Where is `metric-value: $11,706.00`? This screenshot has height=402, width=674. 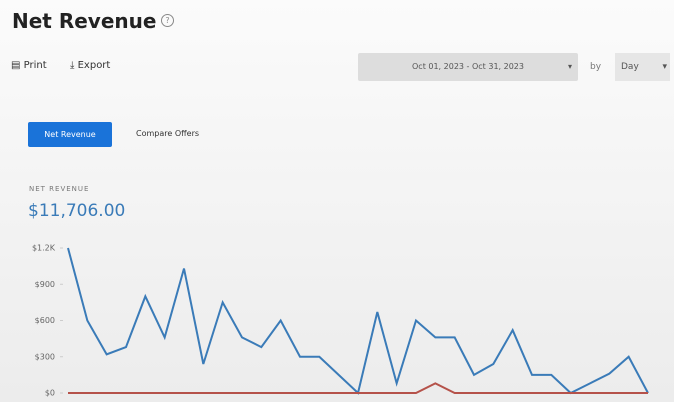
metric-value: $11,706.00 is located at coordinates (77, 211).